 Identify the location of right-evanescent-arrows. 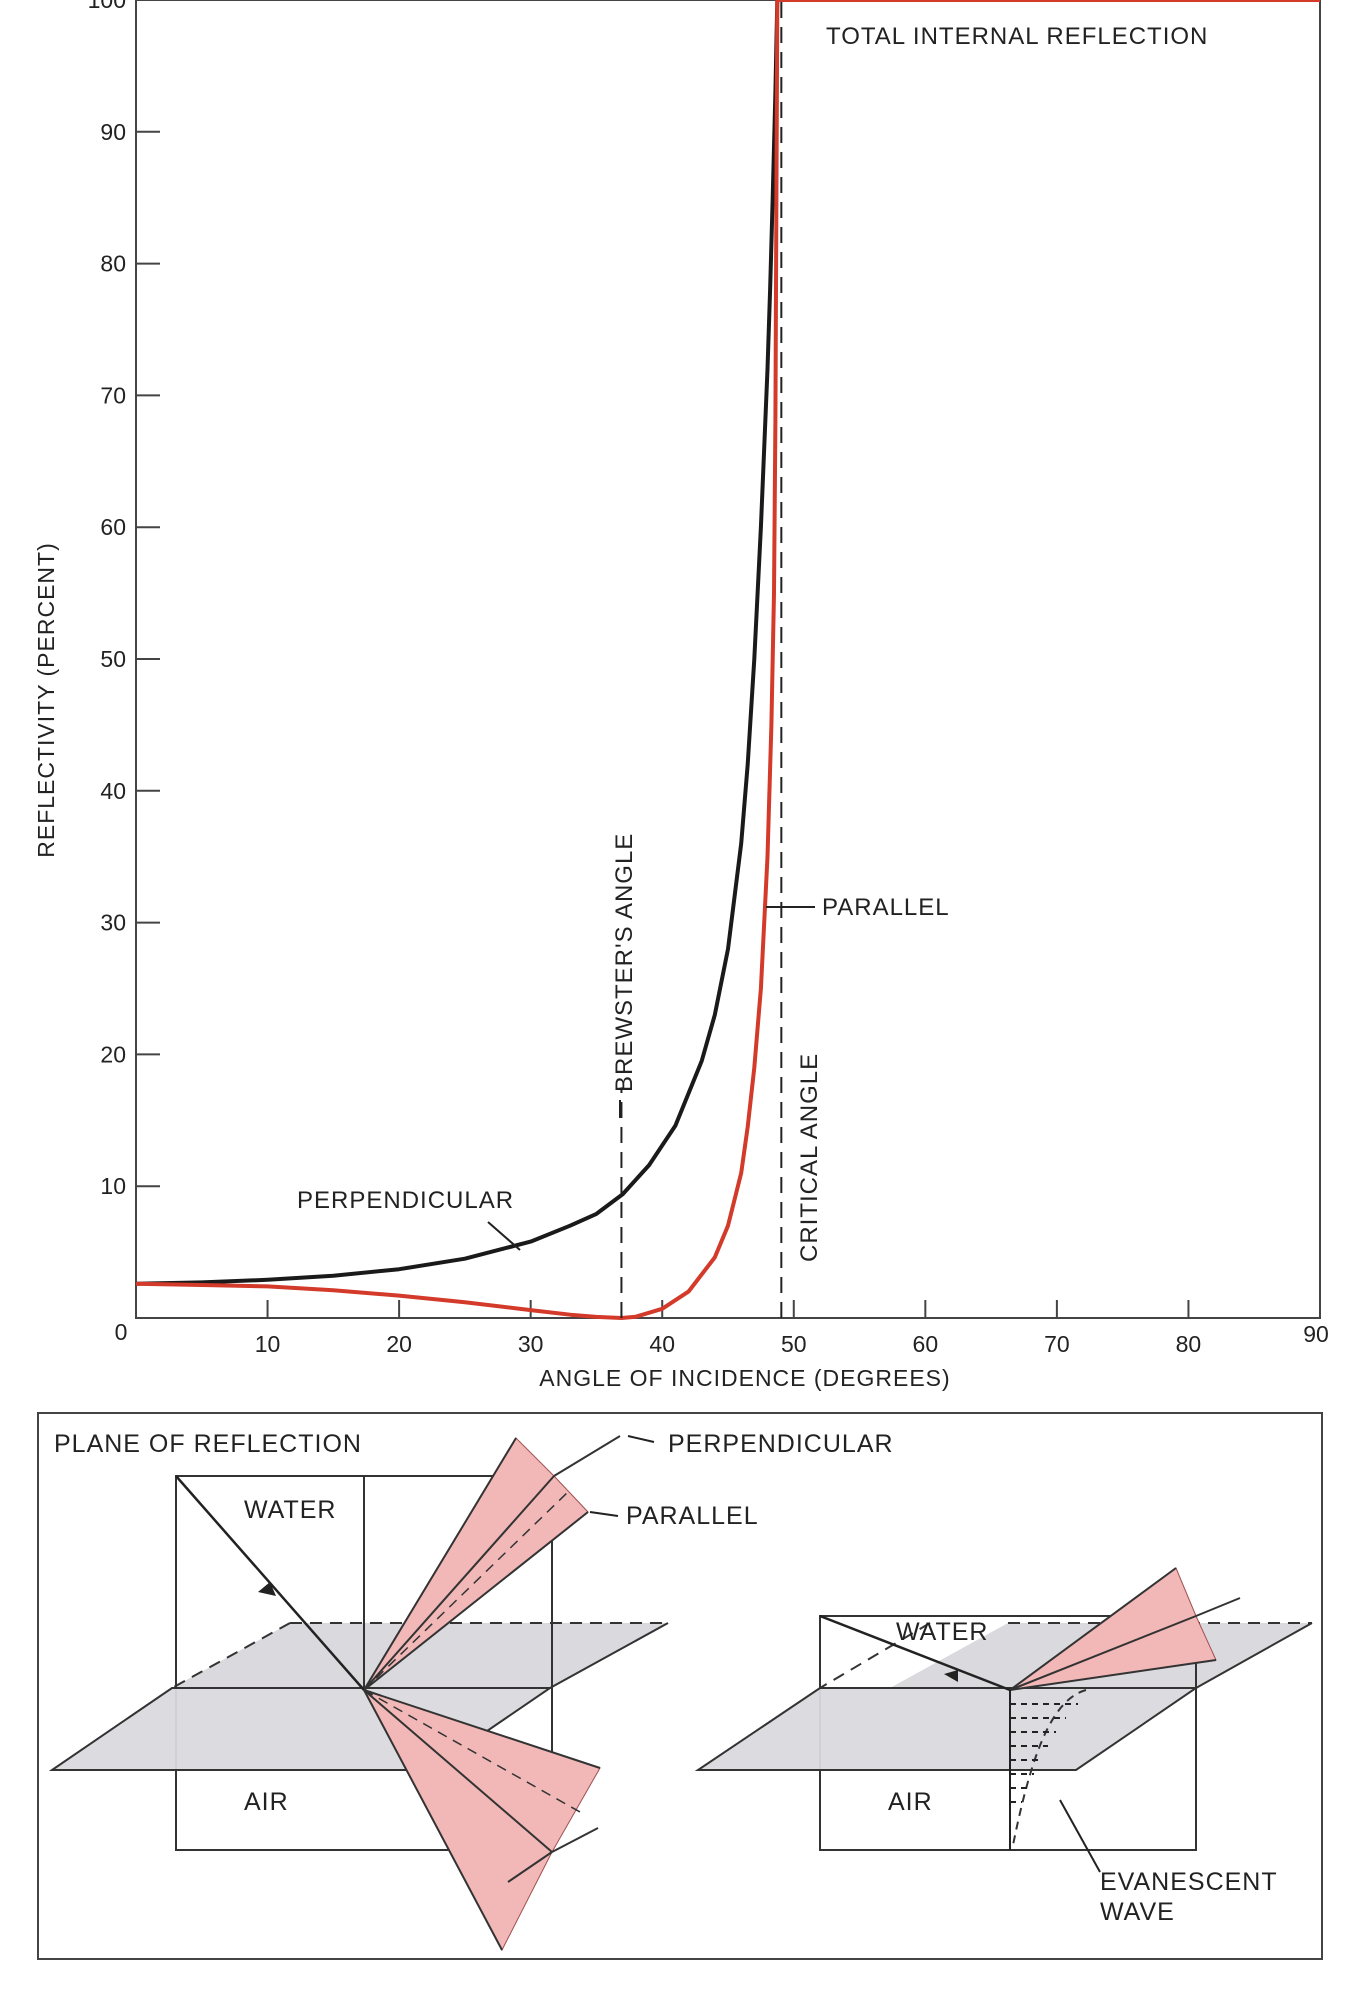
(1044, 1753).